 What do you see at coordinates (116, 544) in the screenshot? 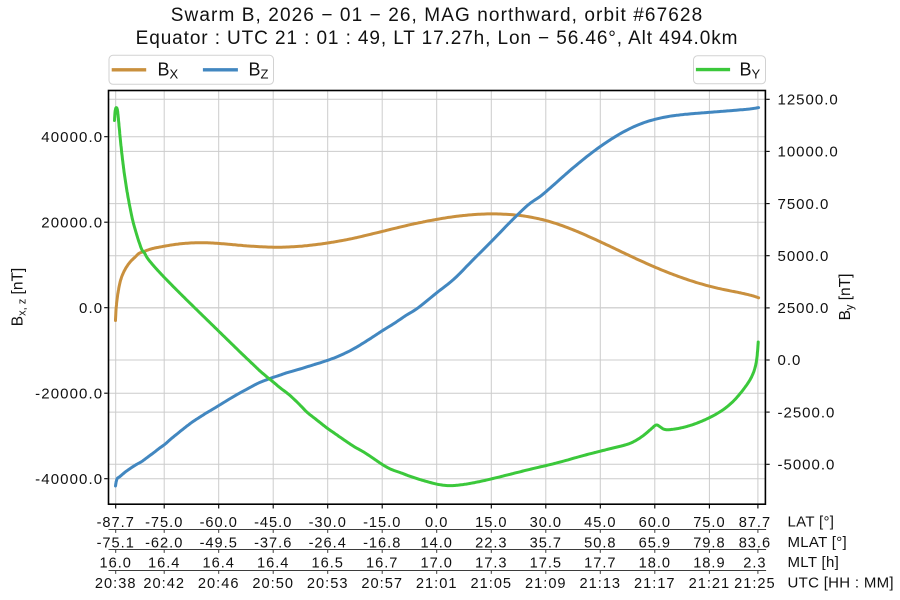
I see `svg-text: -75.1` at bounding box center [116, 544].